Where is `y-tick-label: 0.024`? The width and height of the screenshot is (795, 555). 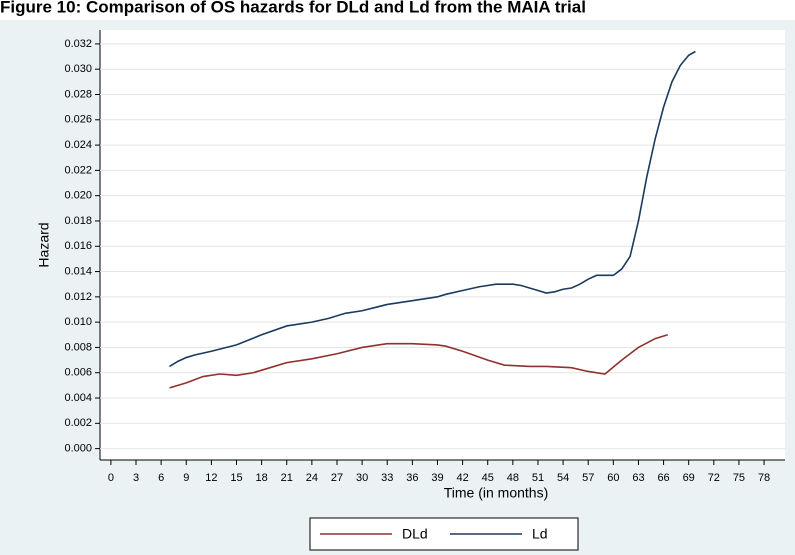
y-tick-label: 0.024 is located at coordinates (78, 145).